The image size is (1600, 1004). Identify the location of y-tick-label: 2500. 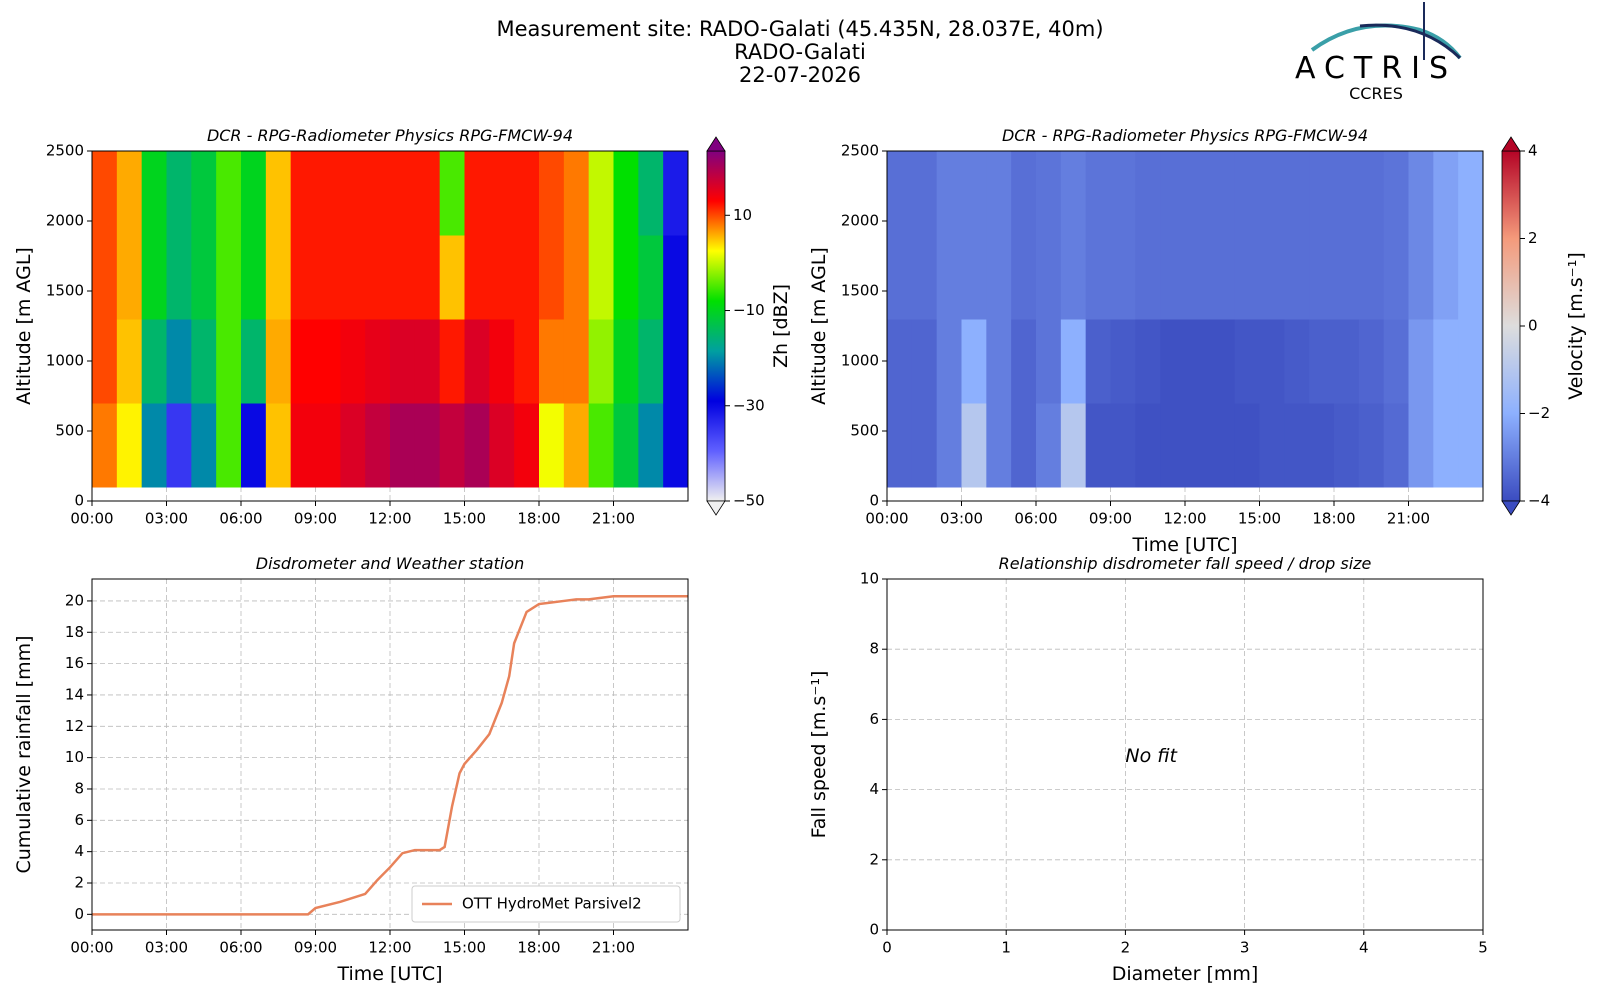
(860, 151).